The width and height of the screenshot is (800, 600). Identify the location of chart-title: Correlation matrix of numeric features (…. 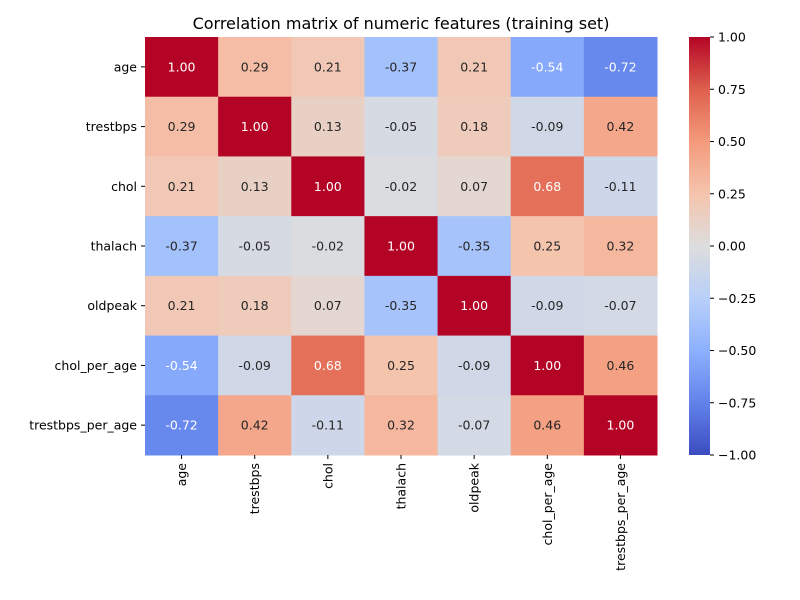
(401, 23).